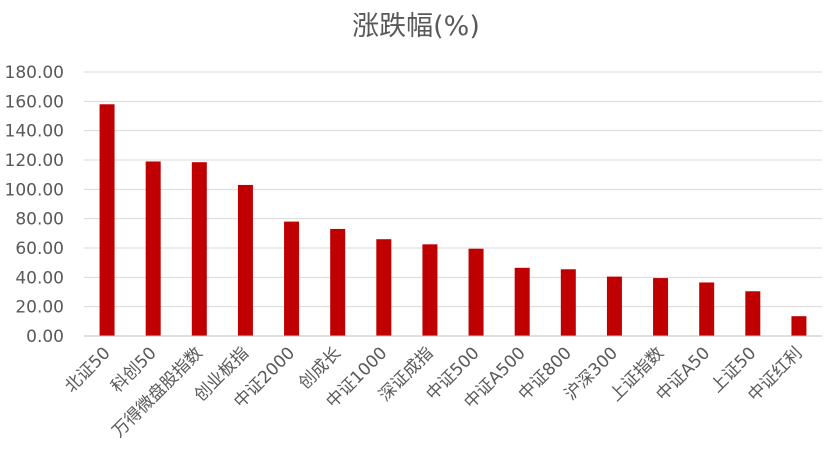 The height and width of the screenshot is (474, 832). I want to click on y-tick-label: 100.00, so click(34, 190).